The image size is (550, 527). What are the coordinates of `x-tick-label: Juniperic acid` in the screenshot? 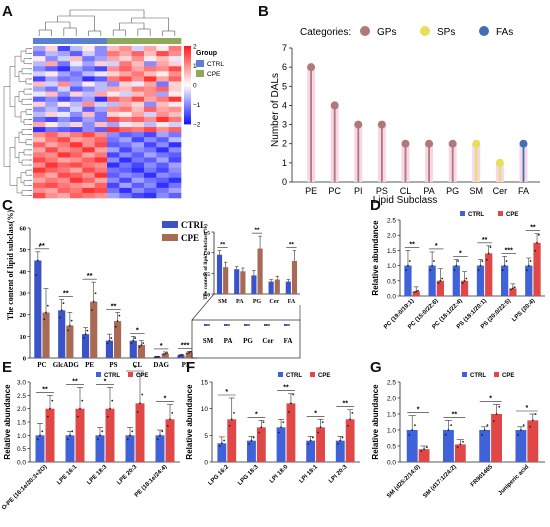 It's located at (514, 480).